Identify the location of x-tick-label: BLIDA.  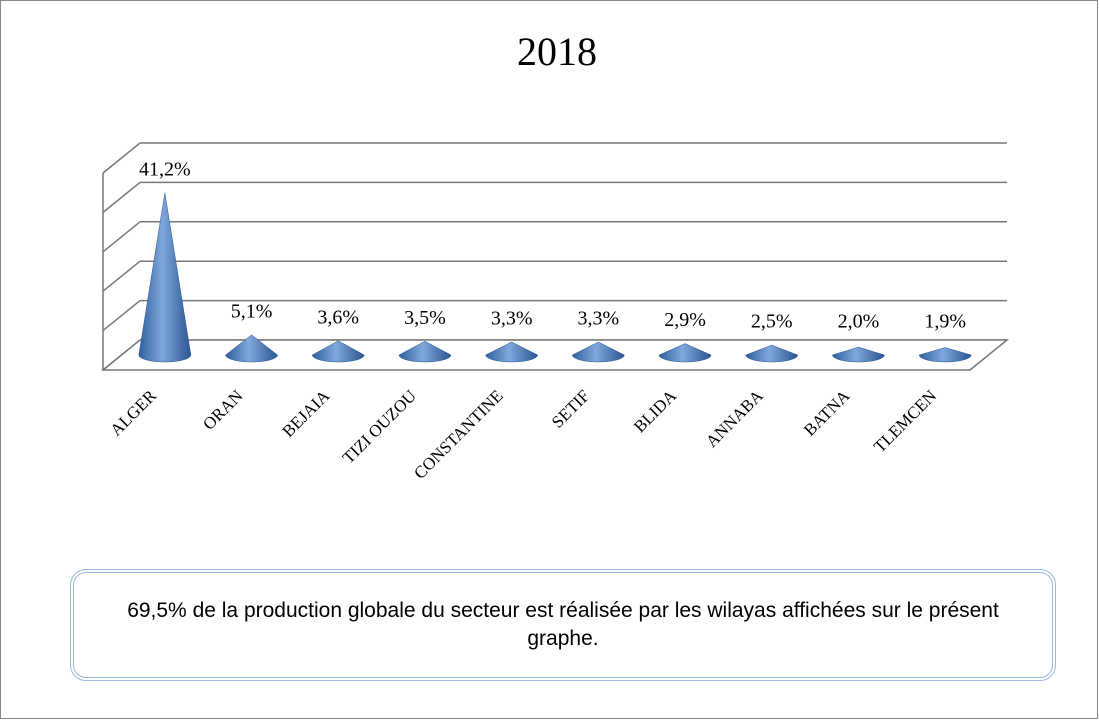
(655, 411).